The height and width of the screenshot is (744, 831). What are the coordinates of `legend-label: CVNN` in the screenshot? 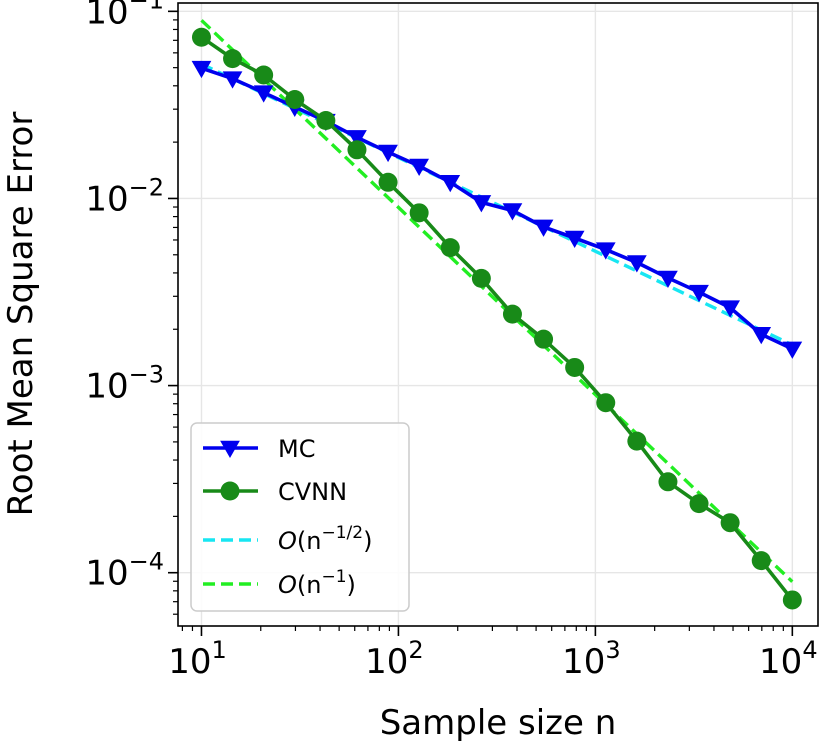 It's located at (312, 492).